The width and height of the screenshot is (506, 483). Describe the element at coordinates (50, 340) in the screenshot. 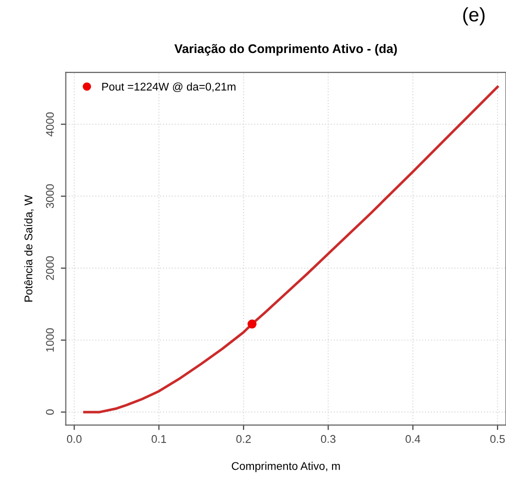

I see `y-tick-label: 1000` at that location.